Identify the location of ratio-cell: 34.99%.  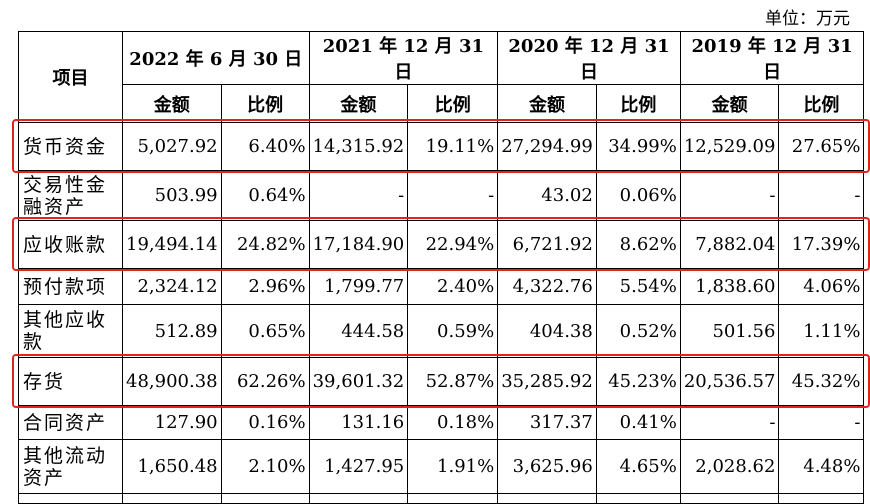
(638, 146).